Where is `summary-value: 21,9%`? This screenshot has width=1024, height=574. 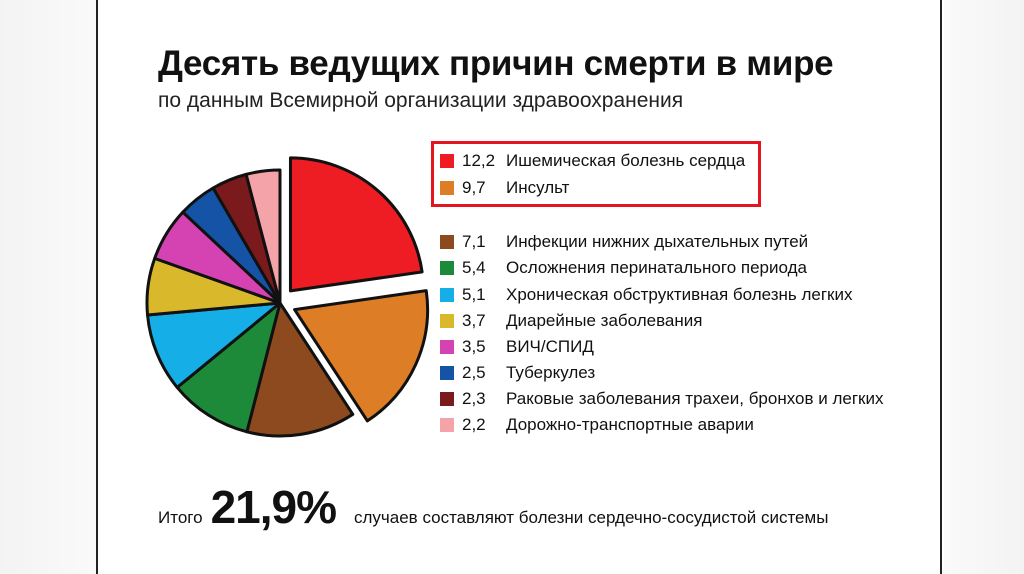
summary-value: 21,9% is located at coordinates (273, 507).